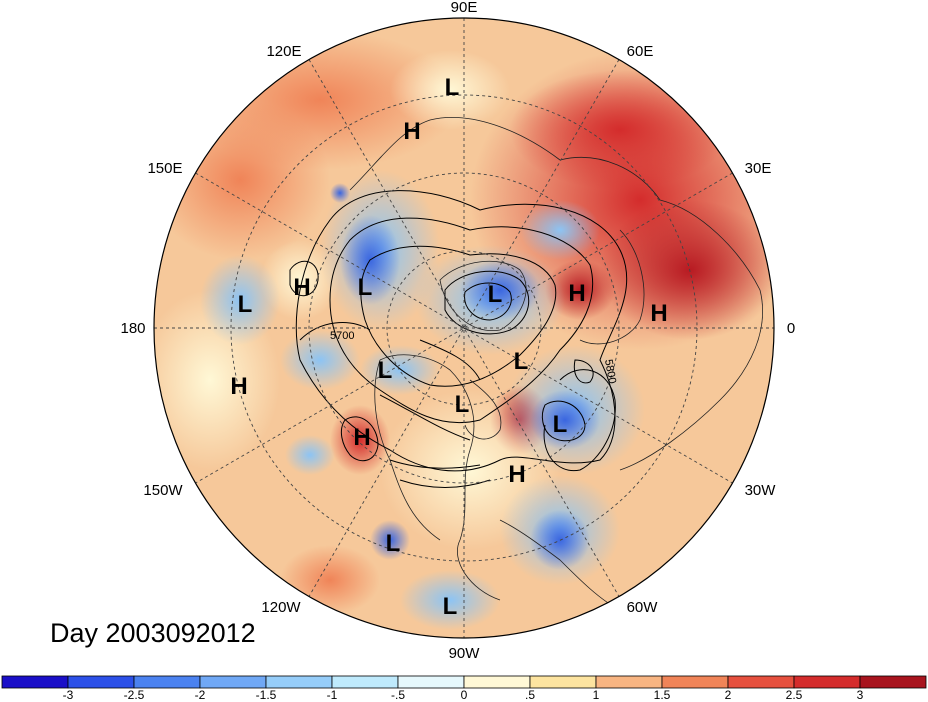  Describe the element at coordinates (200, 695) in the screenshot. I see `colorbar-tick-label: -2` at that location.